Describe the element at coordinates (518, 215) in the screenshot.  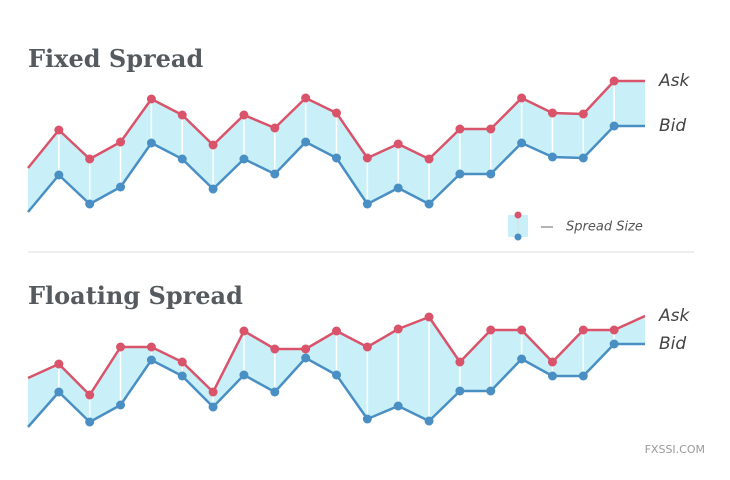
I see `legend-ask` at that location.